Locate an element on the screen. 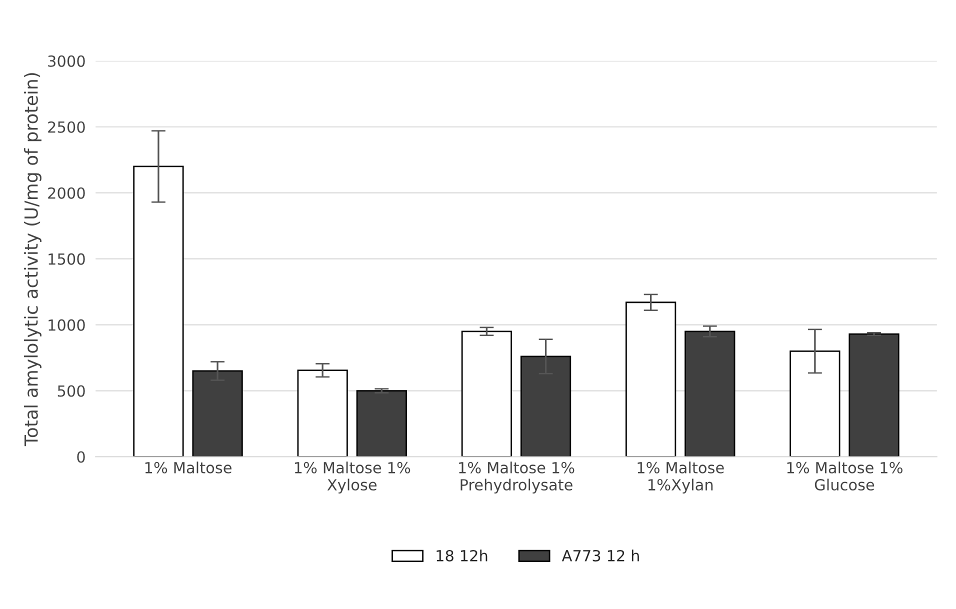 The width and height of the screenshot is (956, 609). y-tick-label: 3000 is located at coordinates (66, 61).